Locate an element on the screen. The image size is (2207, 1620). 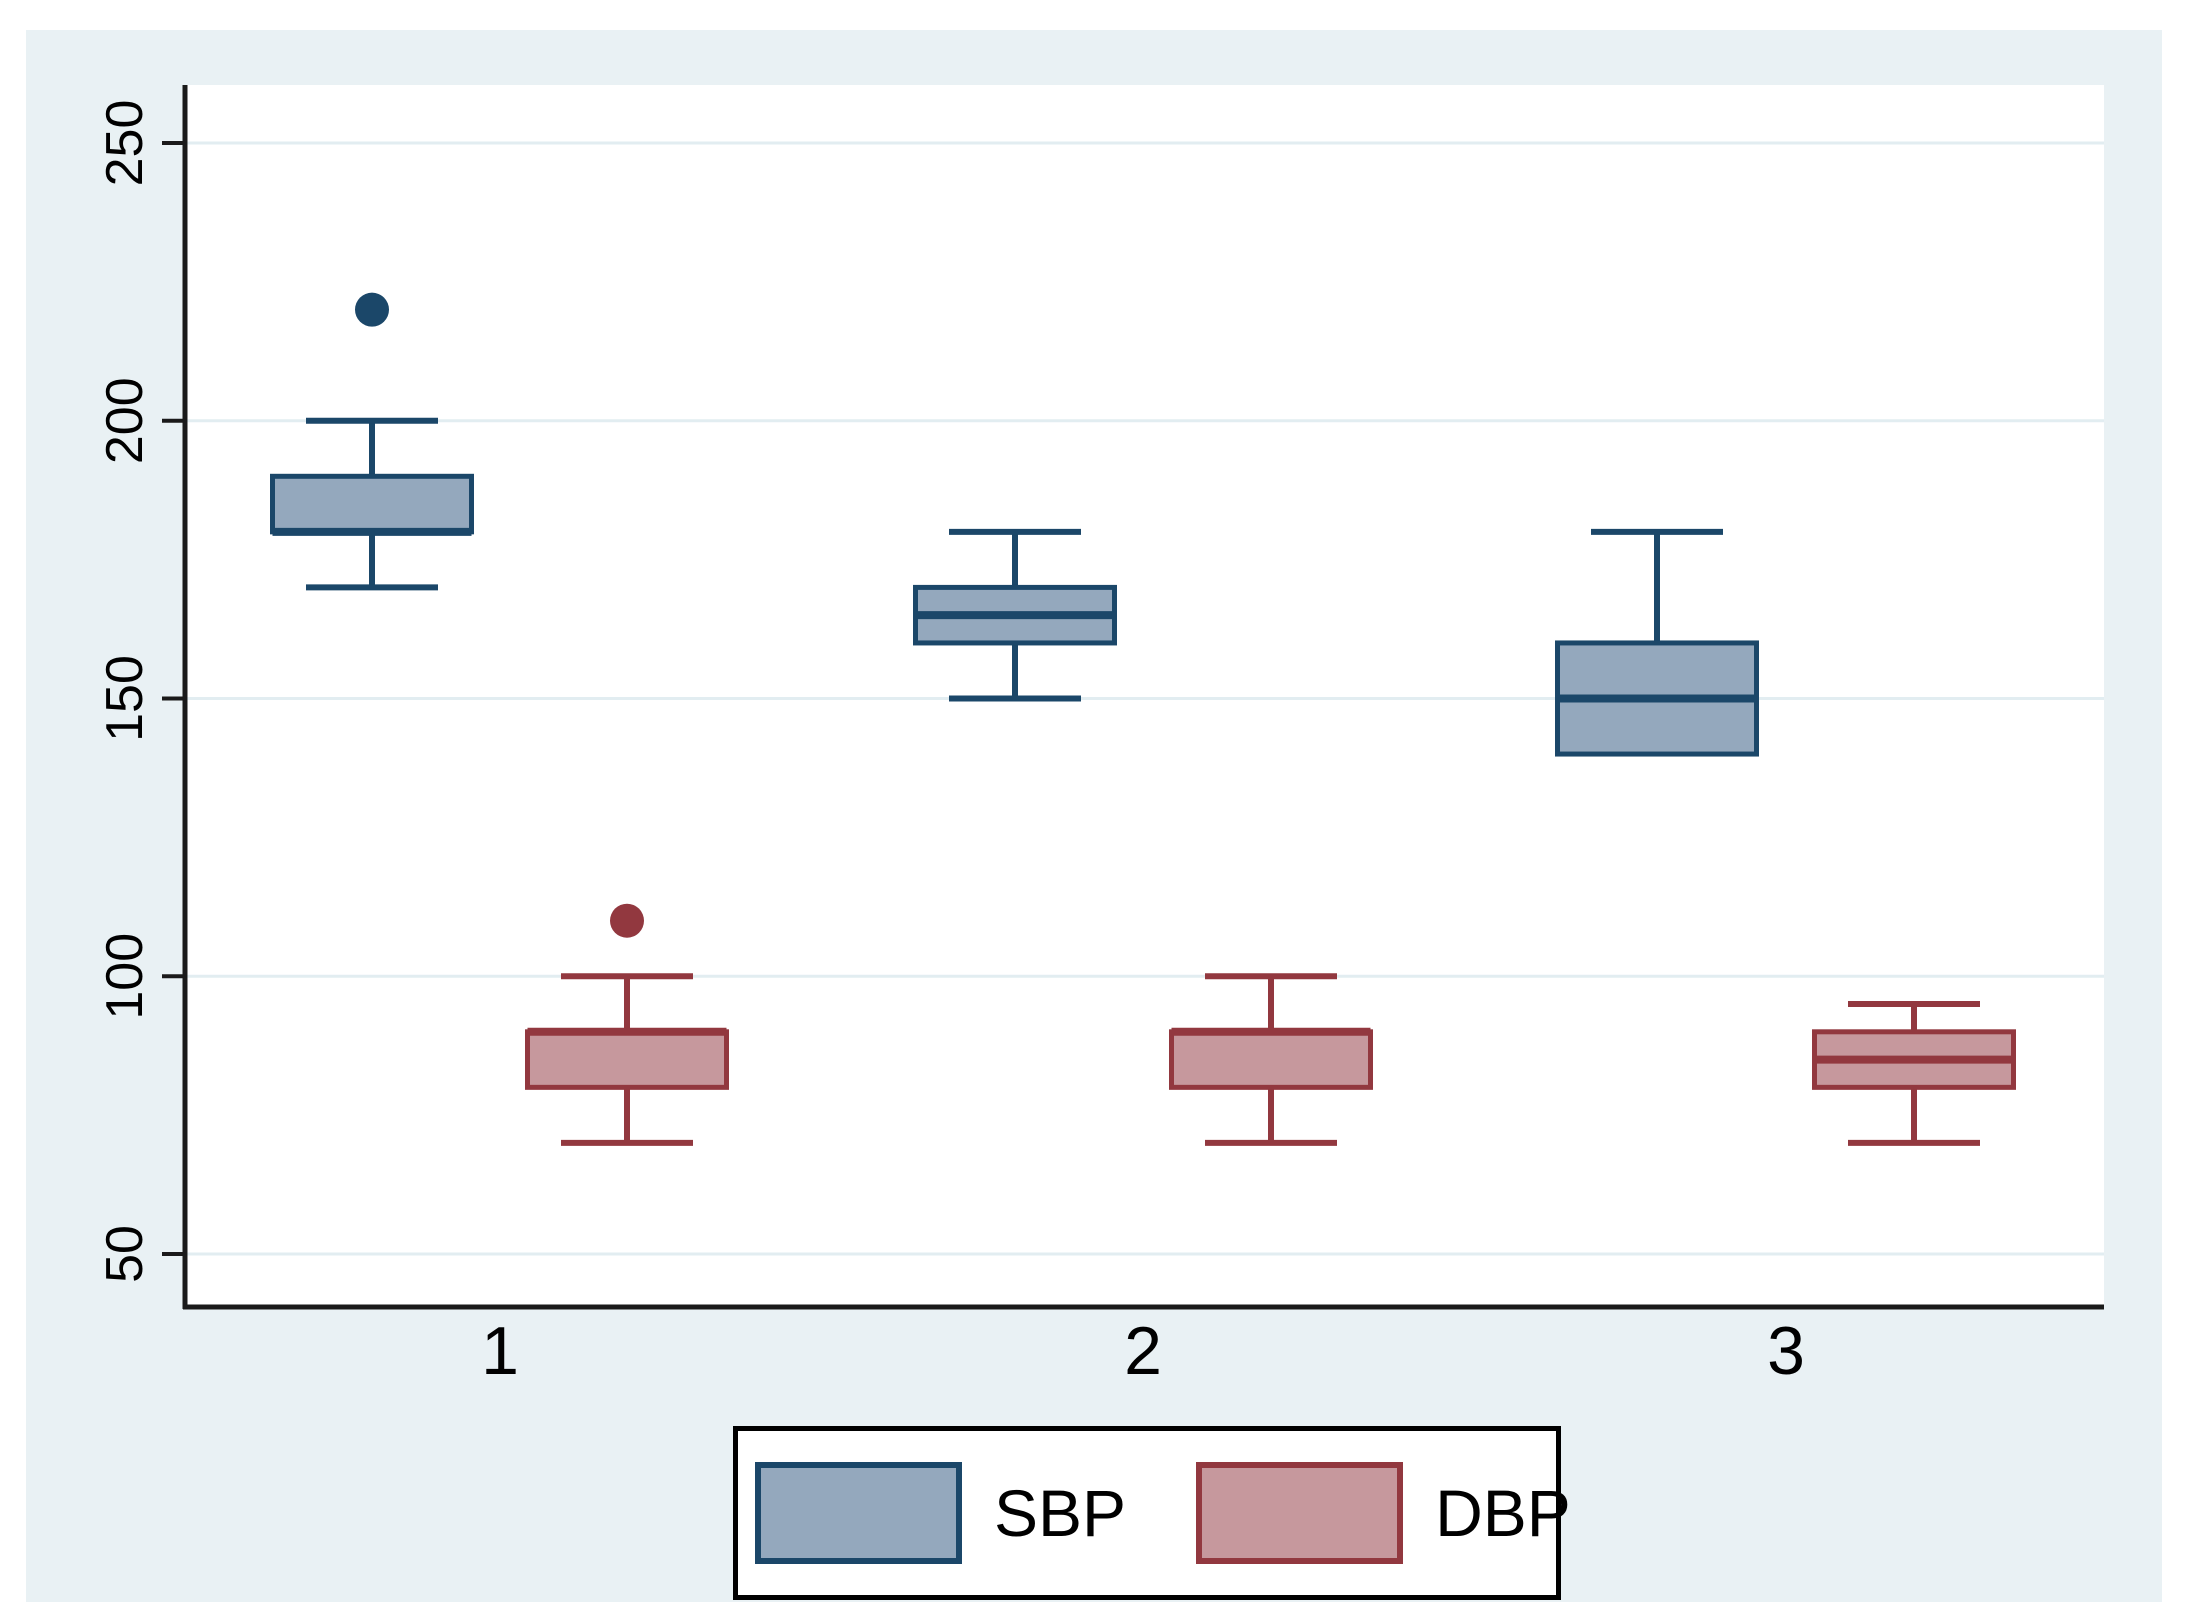
y-tick-label-250: 250 is located at coordinates (125, 143).